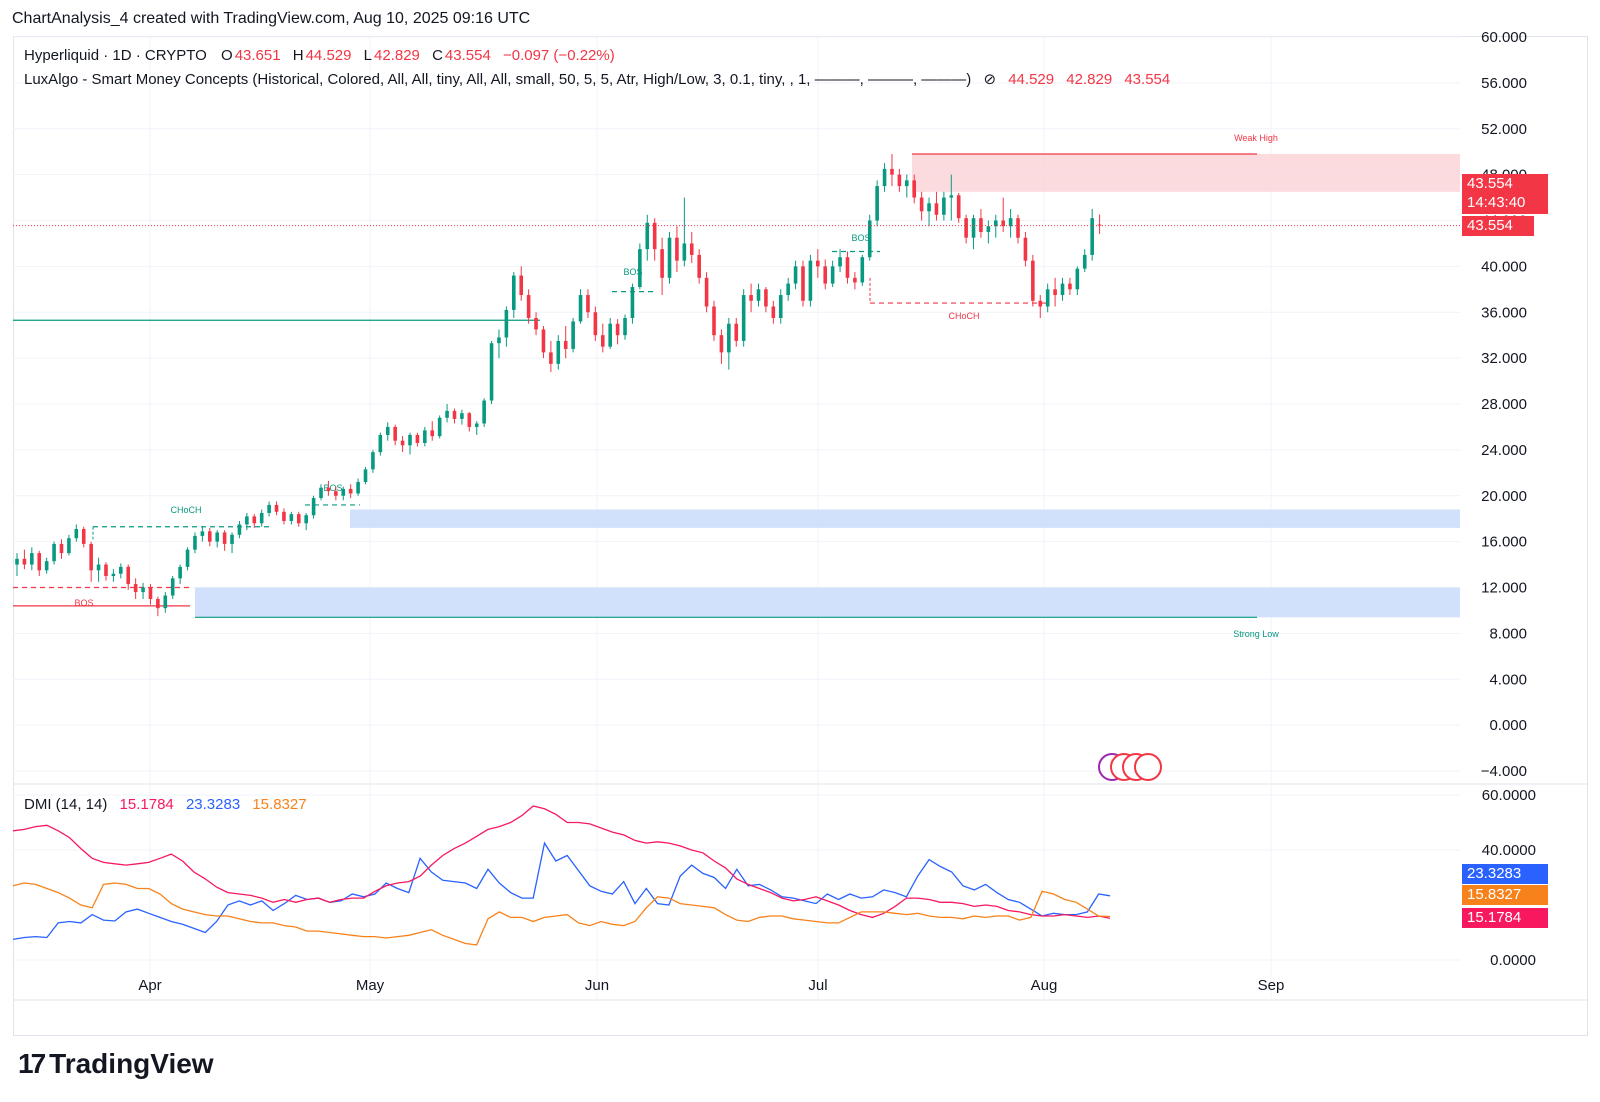 The image size is (1600, 1102). I want to click on symbol-name: Hyperliquid · 1D · CRYPTO, so click(115, 55).